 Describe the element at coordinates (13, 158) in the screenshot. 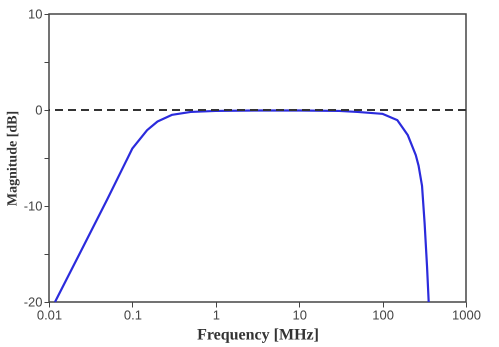

I see `y-axis-title: Magnitude [dB]` at that location.